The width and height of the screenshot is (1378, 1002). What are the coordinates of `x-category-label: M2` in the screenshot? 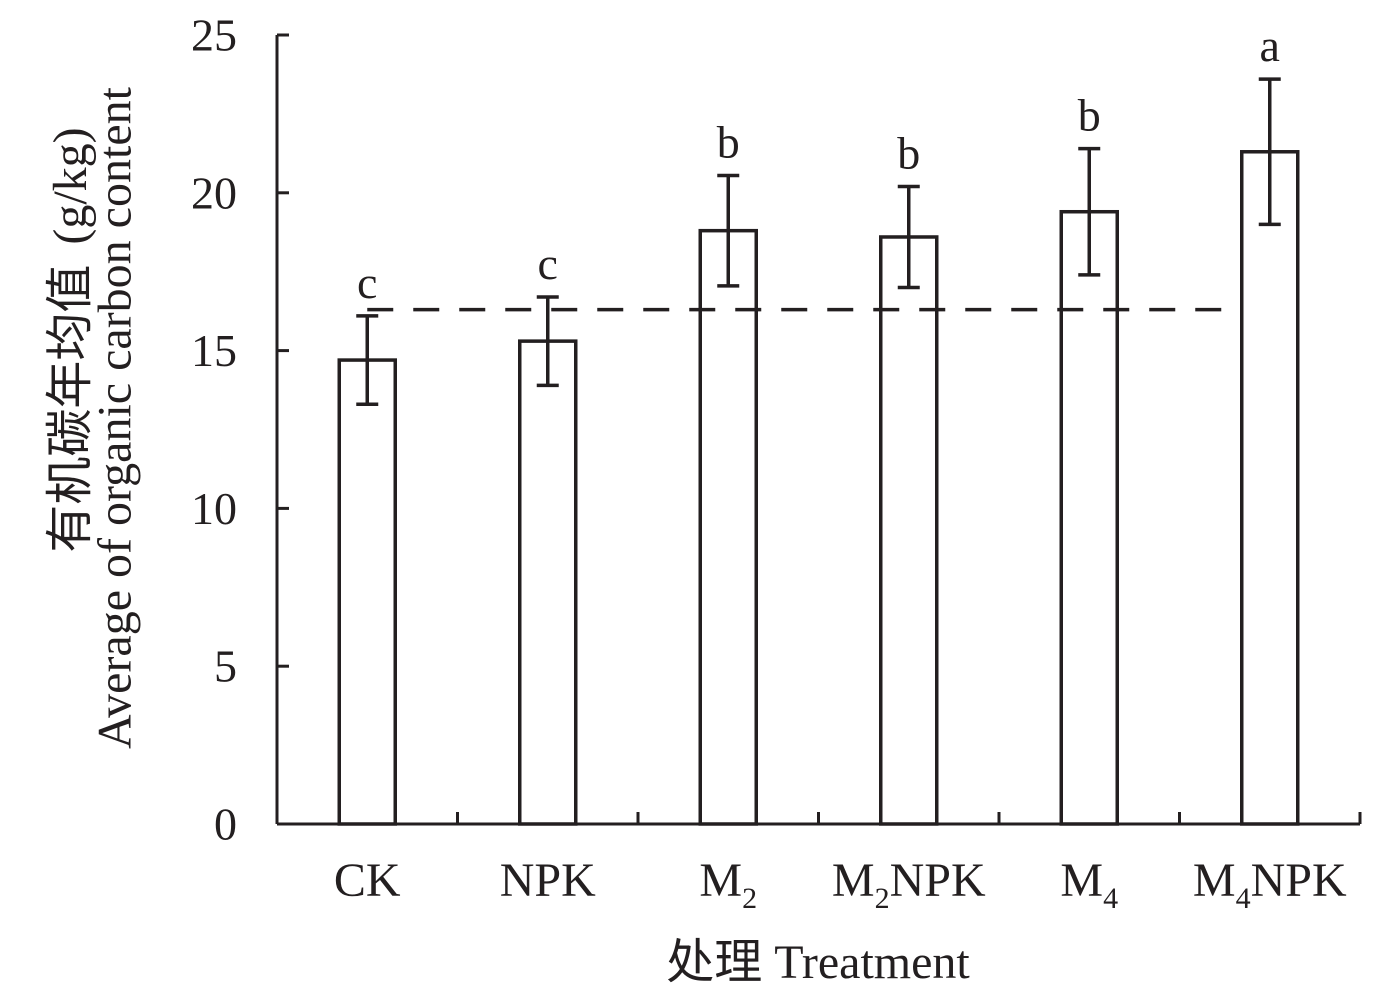 It's located at (728, 884).